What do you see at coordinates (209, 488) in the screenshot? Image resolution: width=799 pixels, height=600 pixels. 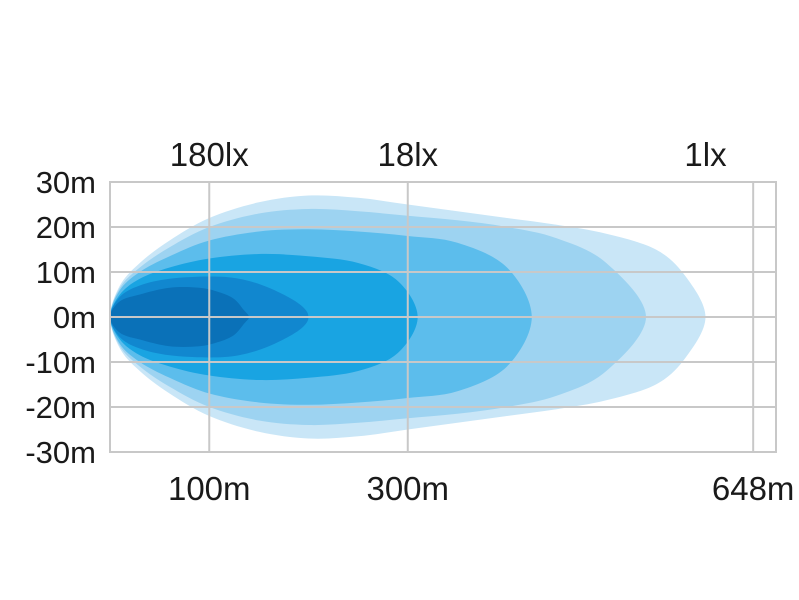 I see `x-tick-label: 100m` at bounding box center [209, 488].